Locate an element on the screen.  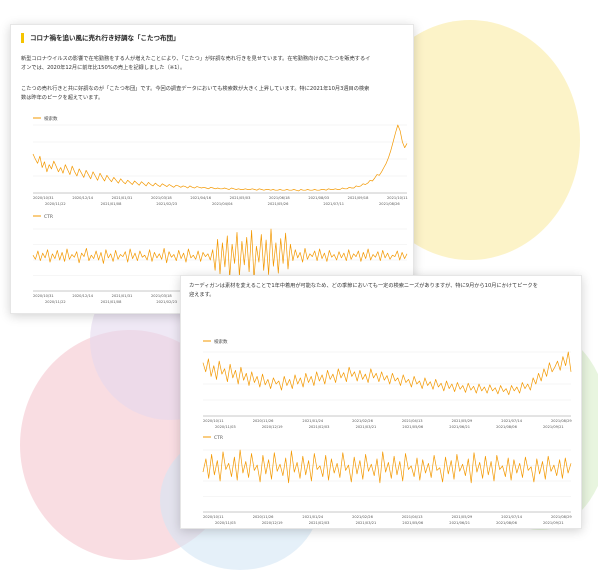
tick-label: 2021/10/11 is located at coordinates (397, 198).